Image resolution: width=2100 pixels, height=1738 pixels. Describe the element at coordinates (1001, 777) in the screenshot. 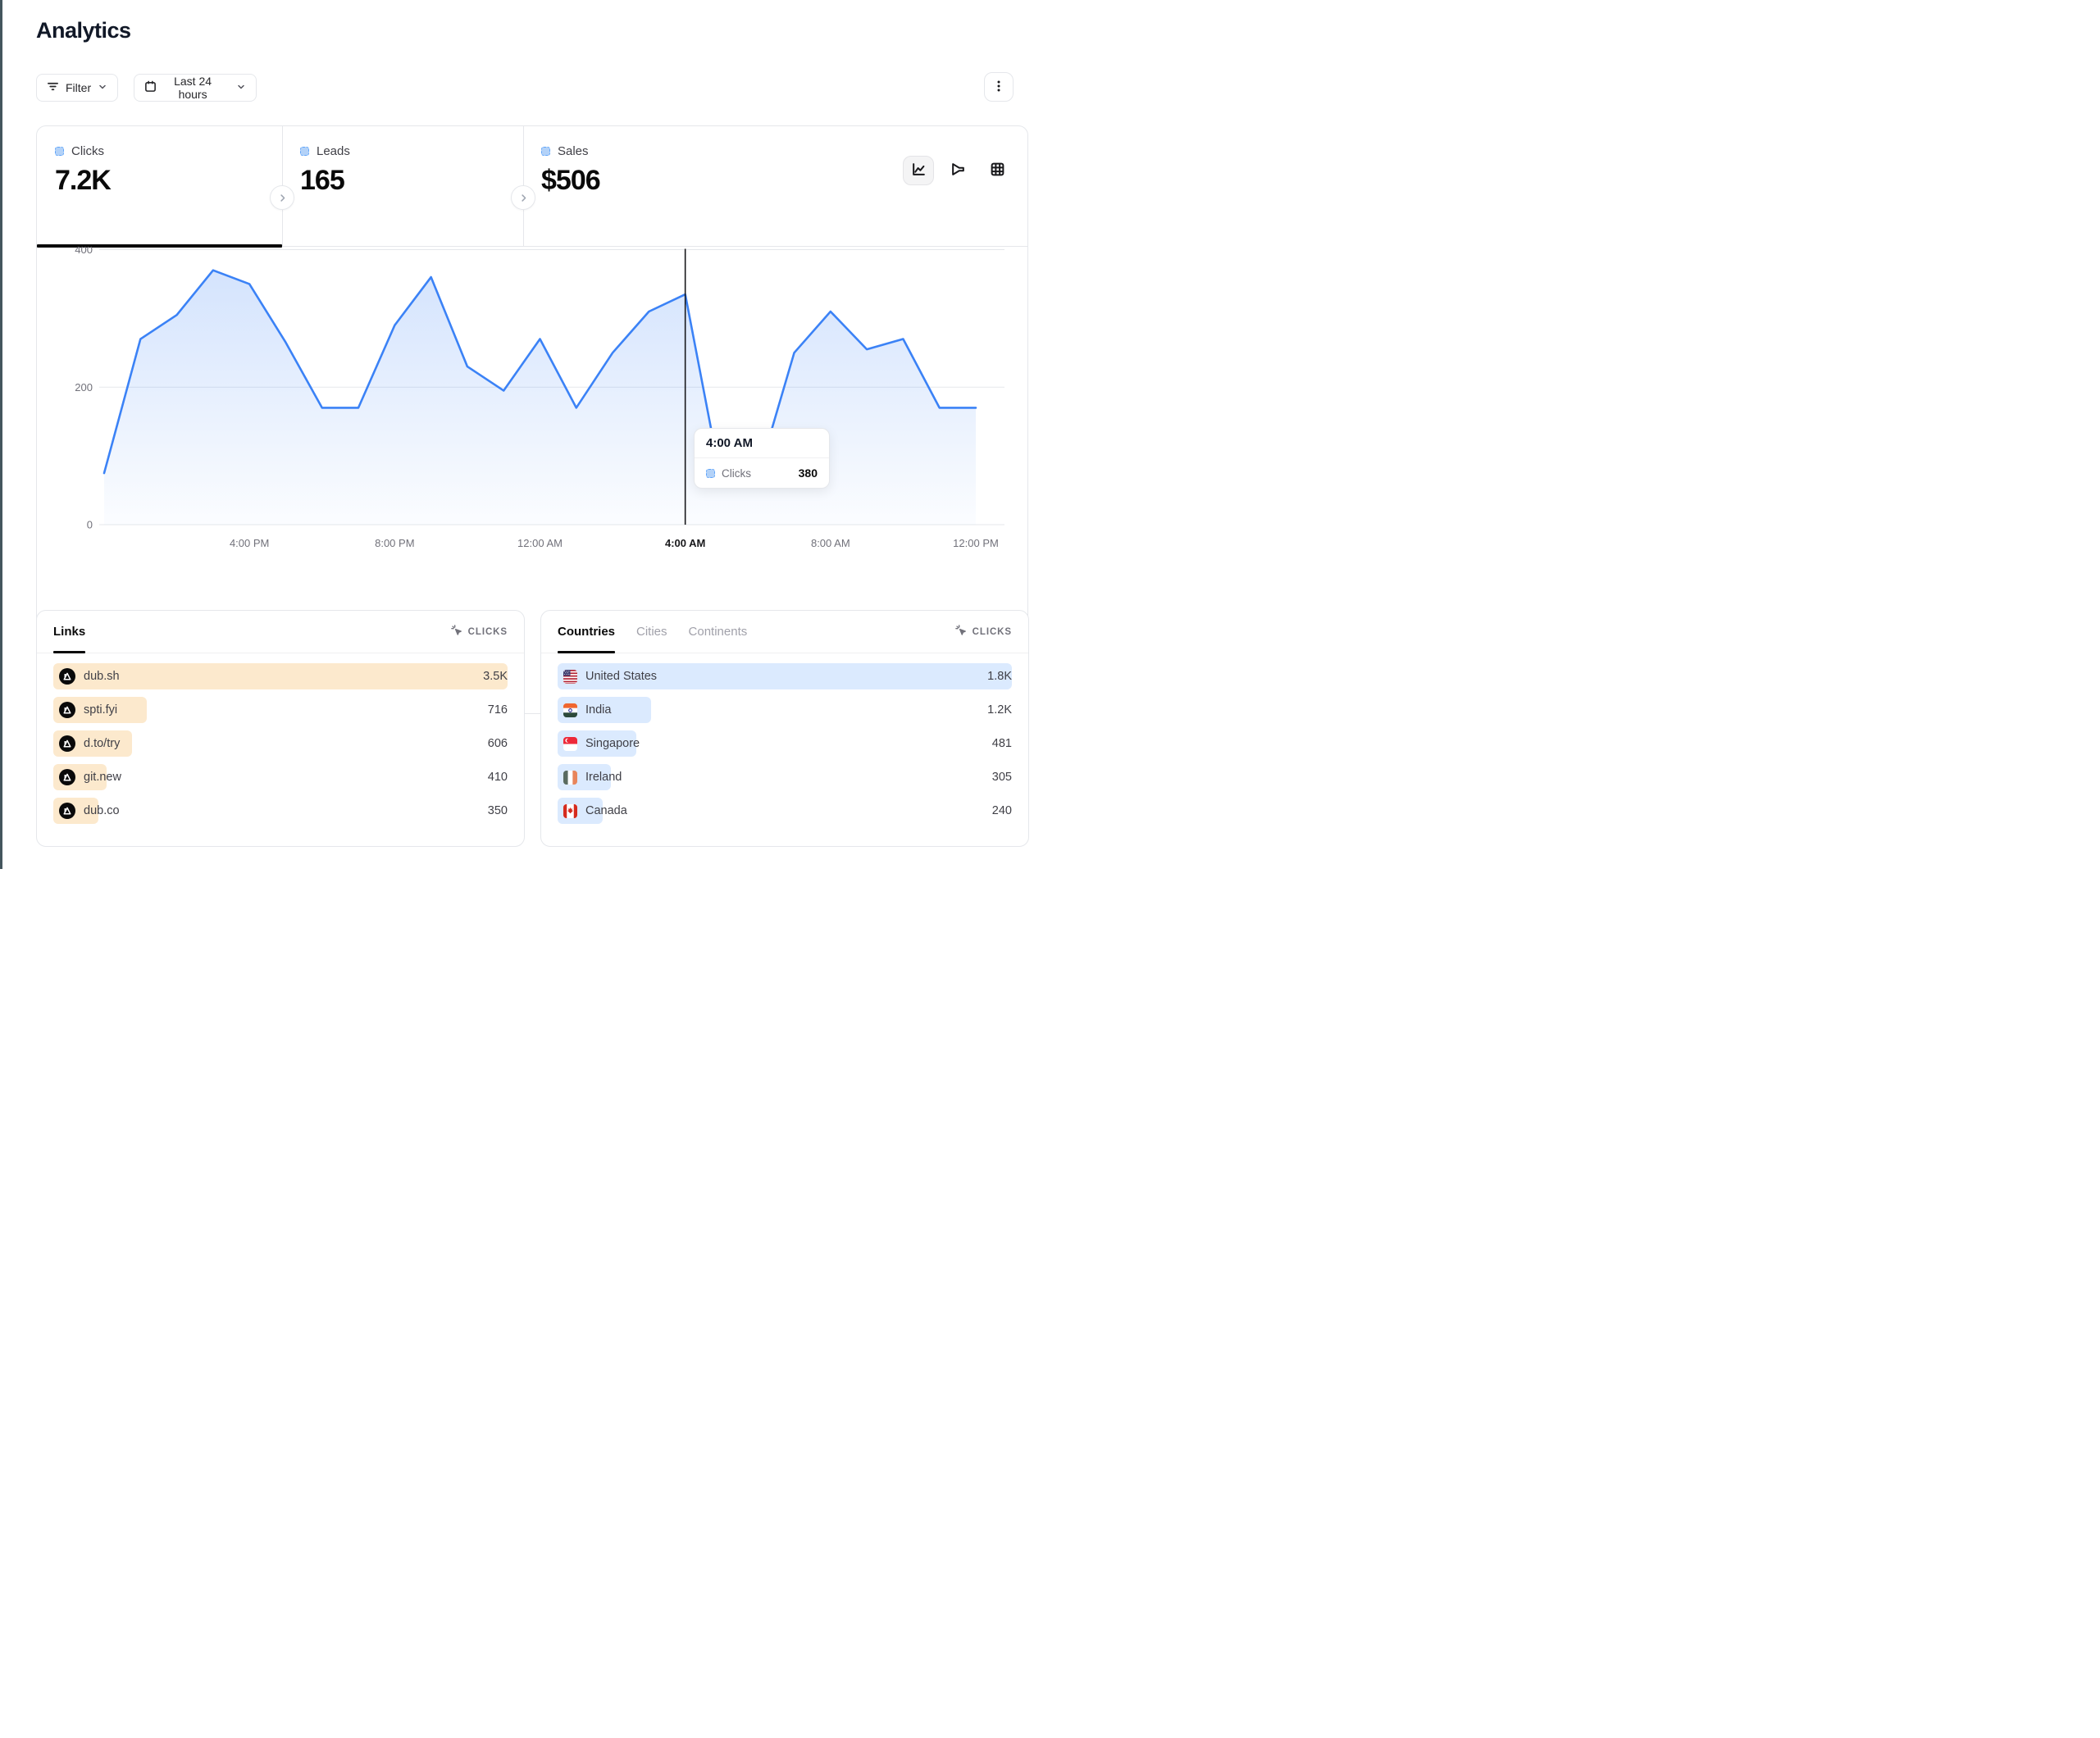

I see `clicks-value: 305` at that location.